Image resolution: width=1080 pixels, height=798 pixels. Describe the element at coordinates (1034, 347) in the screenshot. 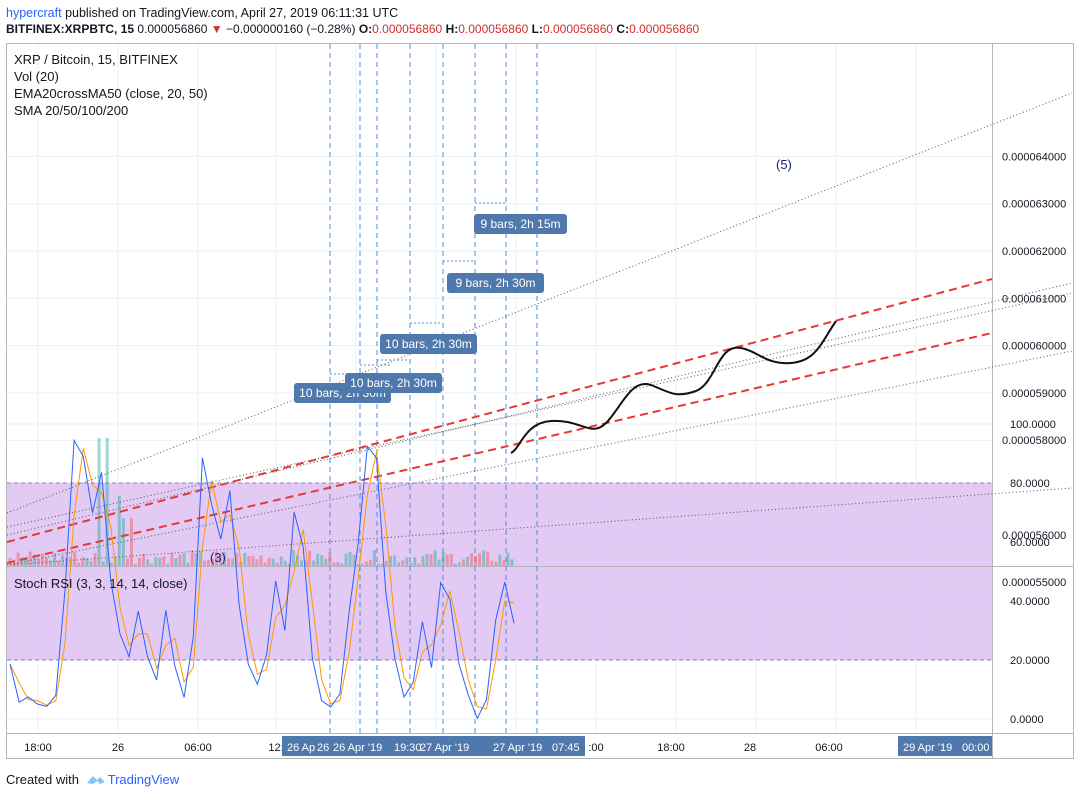

I see `price-tick-label: 0.000060000` at that location.